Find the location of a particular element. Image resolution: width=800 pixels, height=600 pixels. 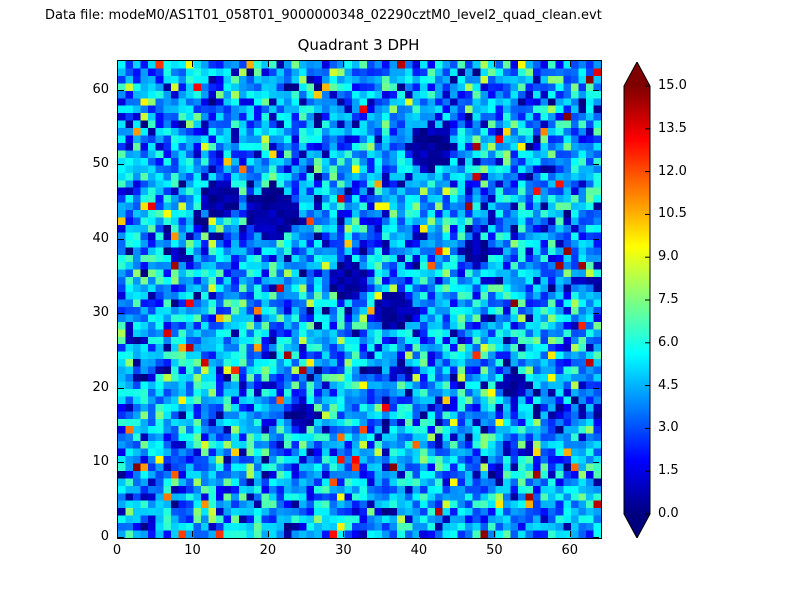

colorbar-tick-label: 4.5 is located at coordinates (668, 385).